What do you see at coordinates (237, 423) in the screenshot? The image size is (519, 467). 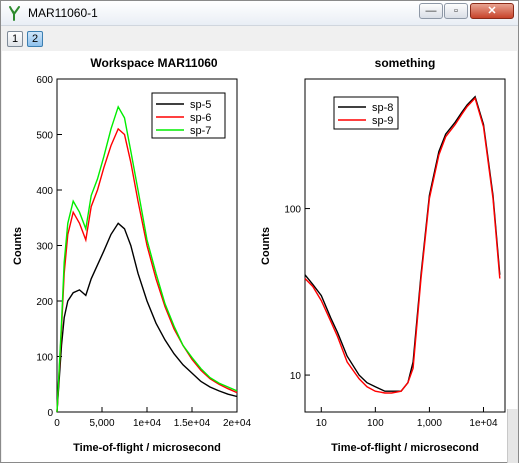 I see `x-tick-label: 2e+04` at bounding box center [237, 423].